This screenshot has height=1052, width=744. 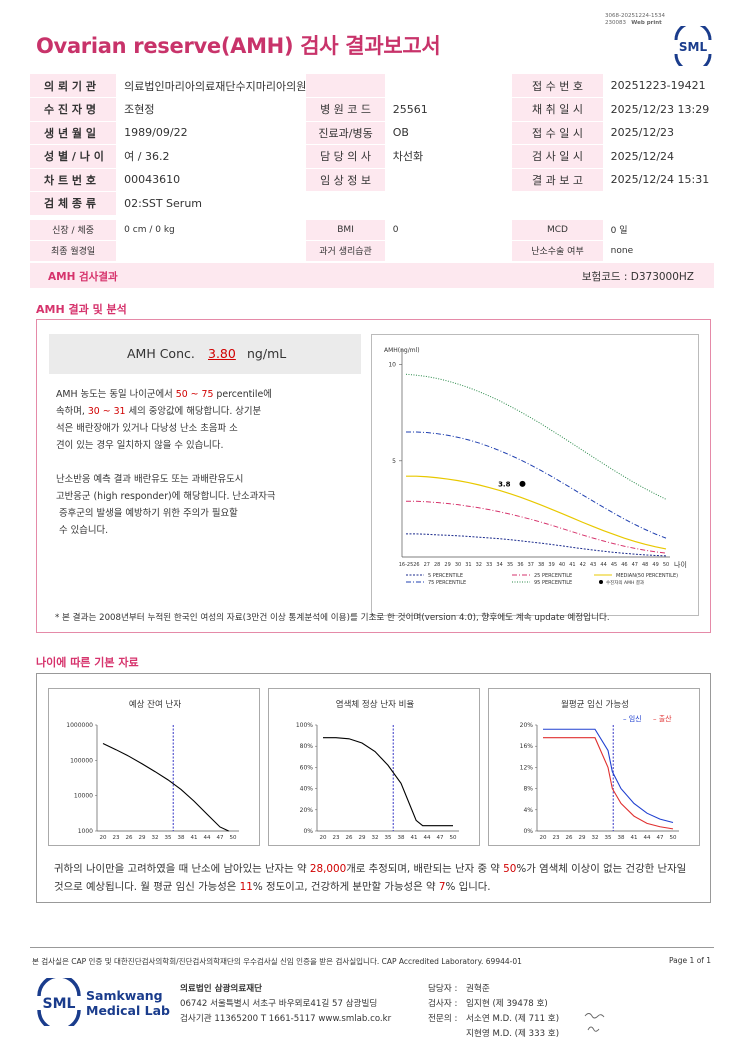 What do you see at coordinates (73, 86) in the screenshot?
I see `info-key: 의 뢰 기 관` at bounding box center [73, 86].